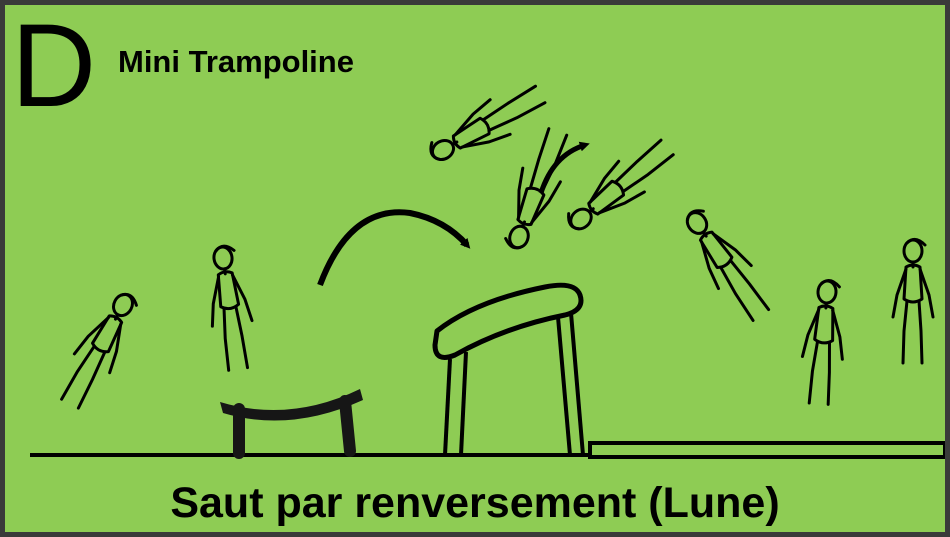 The image size is (950, 537). I want to click on vaulting-horse-icon, so click(508, 369).